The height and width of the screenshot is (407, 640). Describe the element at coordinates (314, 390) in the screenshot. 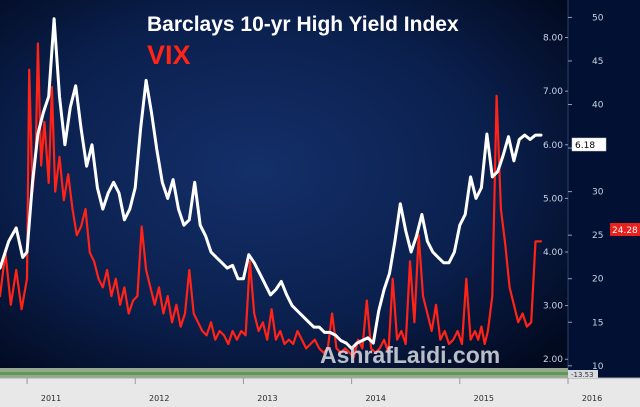

I see `x-axis-ticks: 2011 2012 2013 2014 2015 2016` at that location.